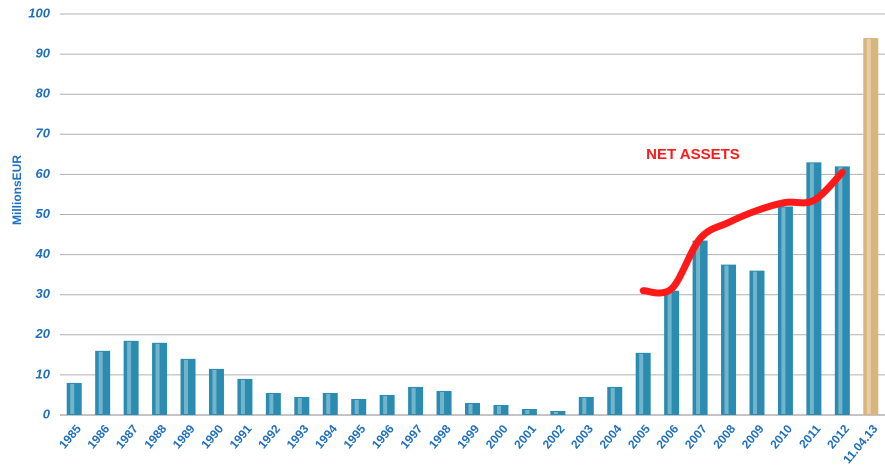 The image size is (885, 468). What do you see at coordinates (724, 437) in the screenshot?
I see `x-tick-label: 2008` at bounding box center [724, 437].